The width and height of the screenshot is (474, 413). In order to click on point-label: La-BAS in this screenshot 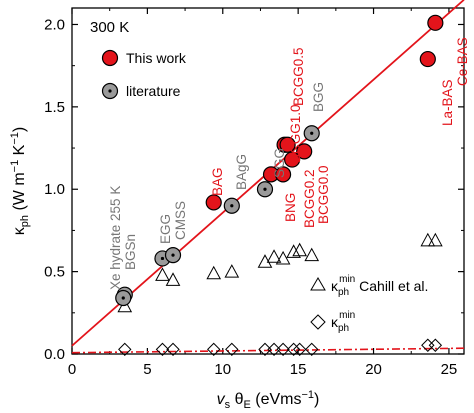, I will do `click(447, 102)`.